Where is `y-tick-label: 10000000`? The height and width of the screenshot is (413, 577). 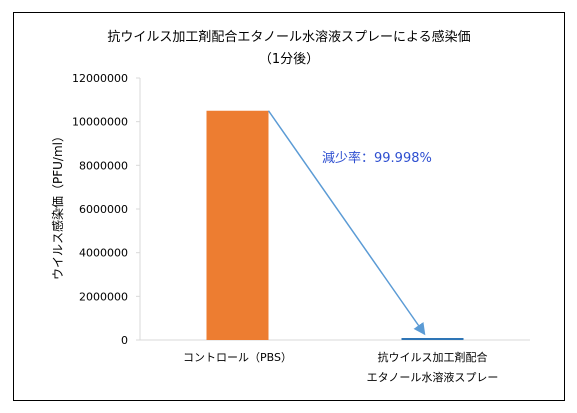 y-tick-label: 10000000 is located at coordinates (100, 122).